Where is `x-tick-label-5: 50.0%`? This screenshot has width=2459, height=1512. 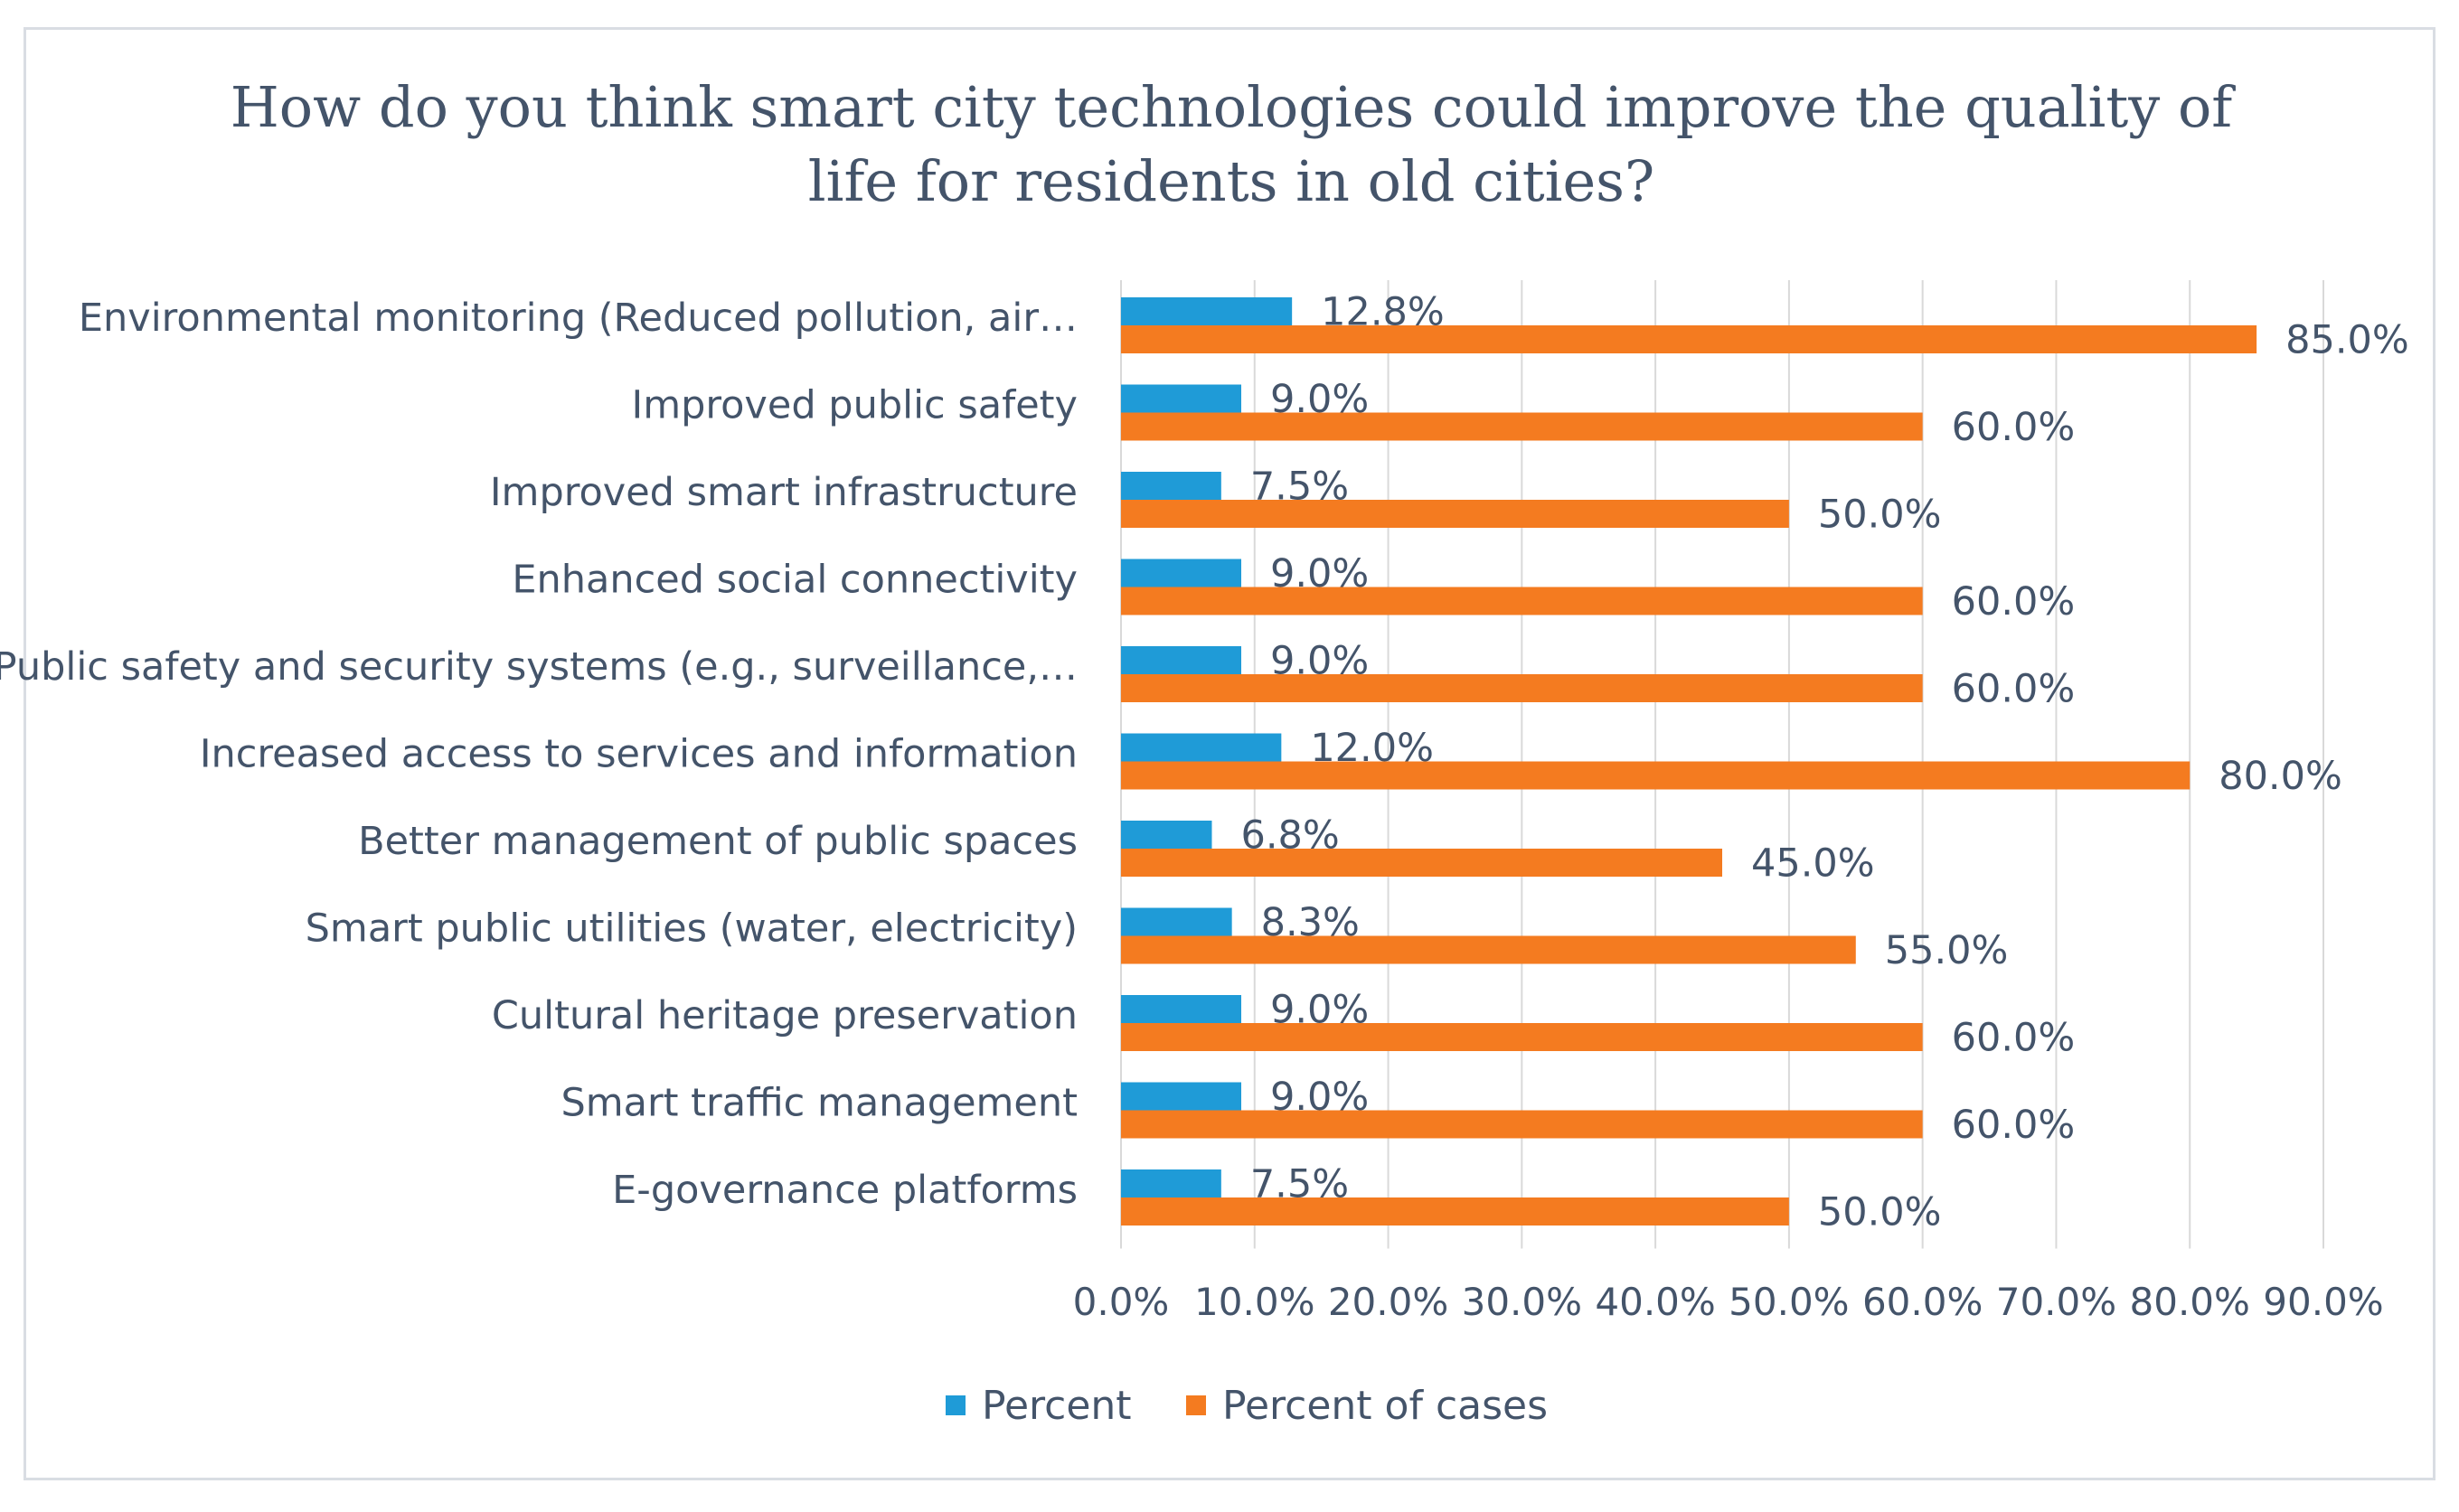 x-tick-label-5: 50.0% is located at coordinates (1789, 1302).